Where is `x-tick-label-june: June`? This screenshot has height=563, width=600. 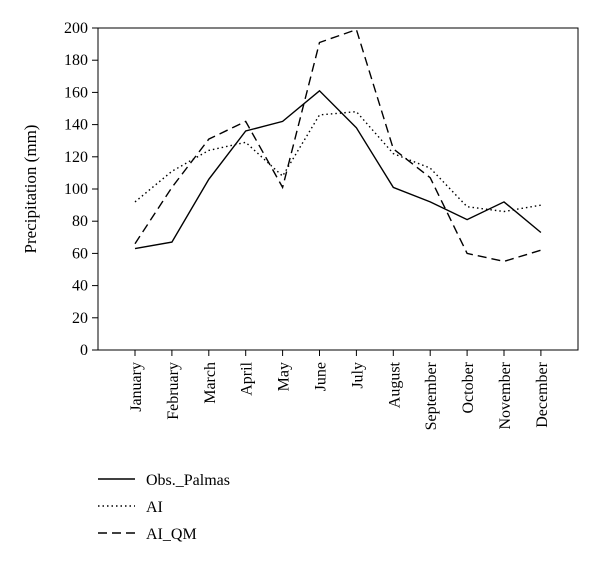
x-tick-label-june: June is located at coordinates (321, 376).